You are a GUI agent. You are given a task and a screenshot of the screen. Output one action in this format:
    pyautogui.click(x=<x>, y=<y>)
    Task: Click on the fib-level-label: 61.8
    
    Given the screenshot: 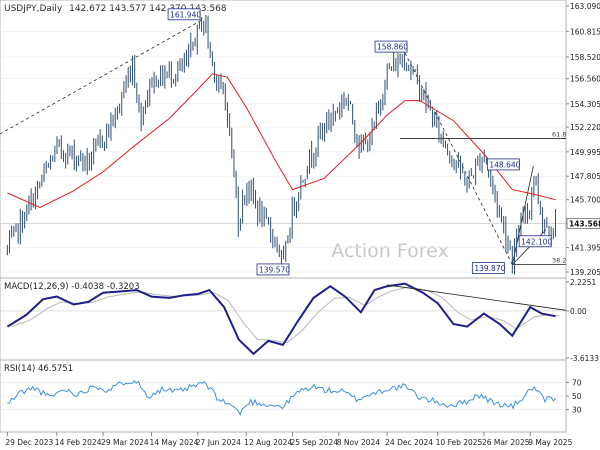 What is the action you would take?
    pyautogui.click(x=559, y=134)
    